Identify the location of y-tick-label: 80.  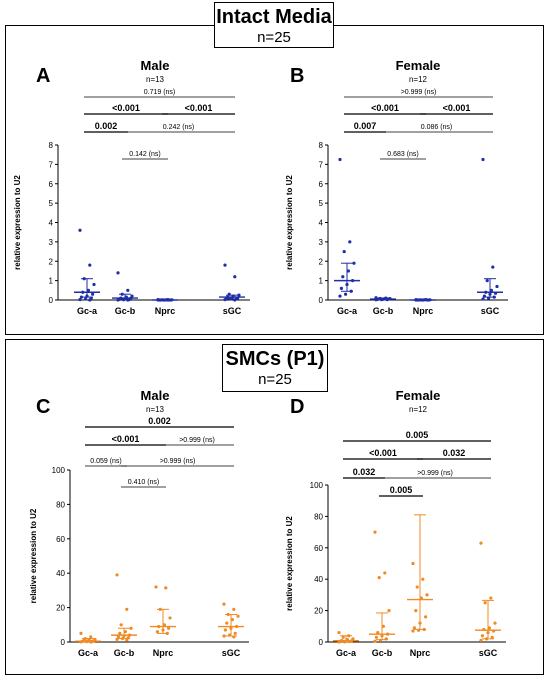
(60, 504).